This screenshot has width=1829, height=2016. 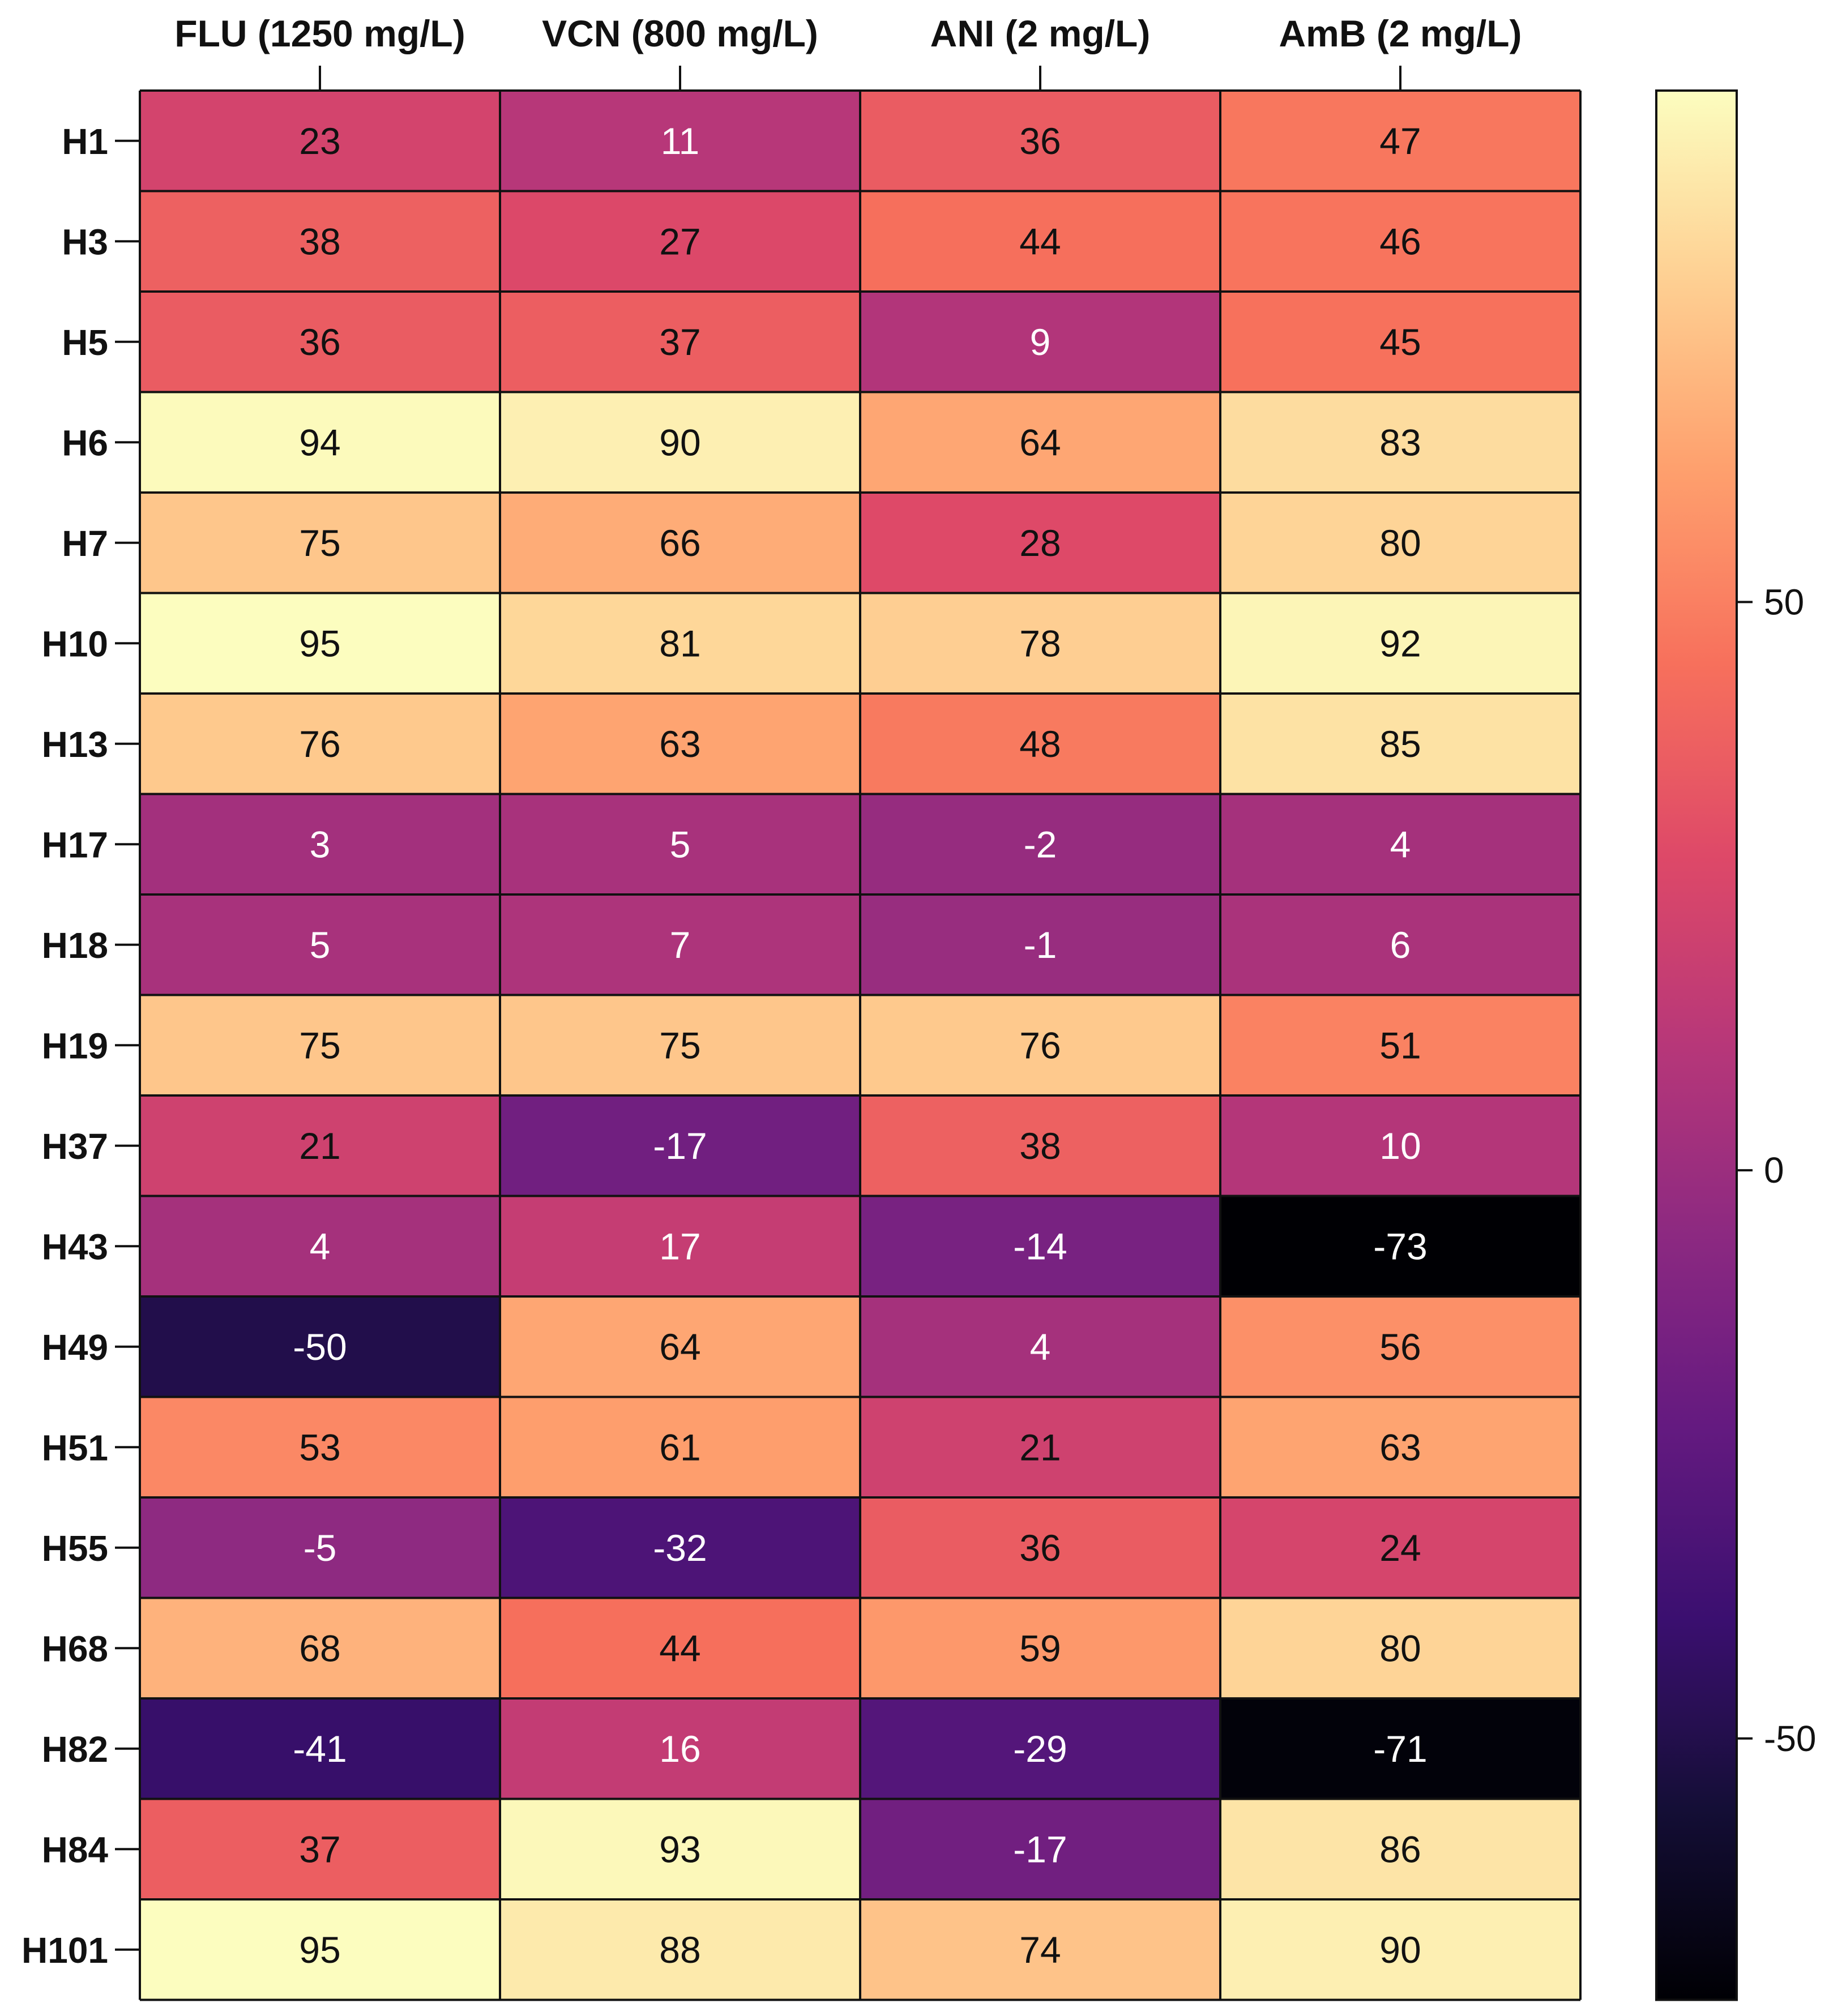 What do you see at coordinates (75, 1447) in the screenshot?
I see `row-label: H51` at bounding box center [75, 1447].